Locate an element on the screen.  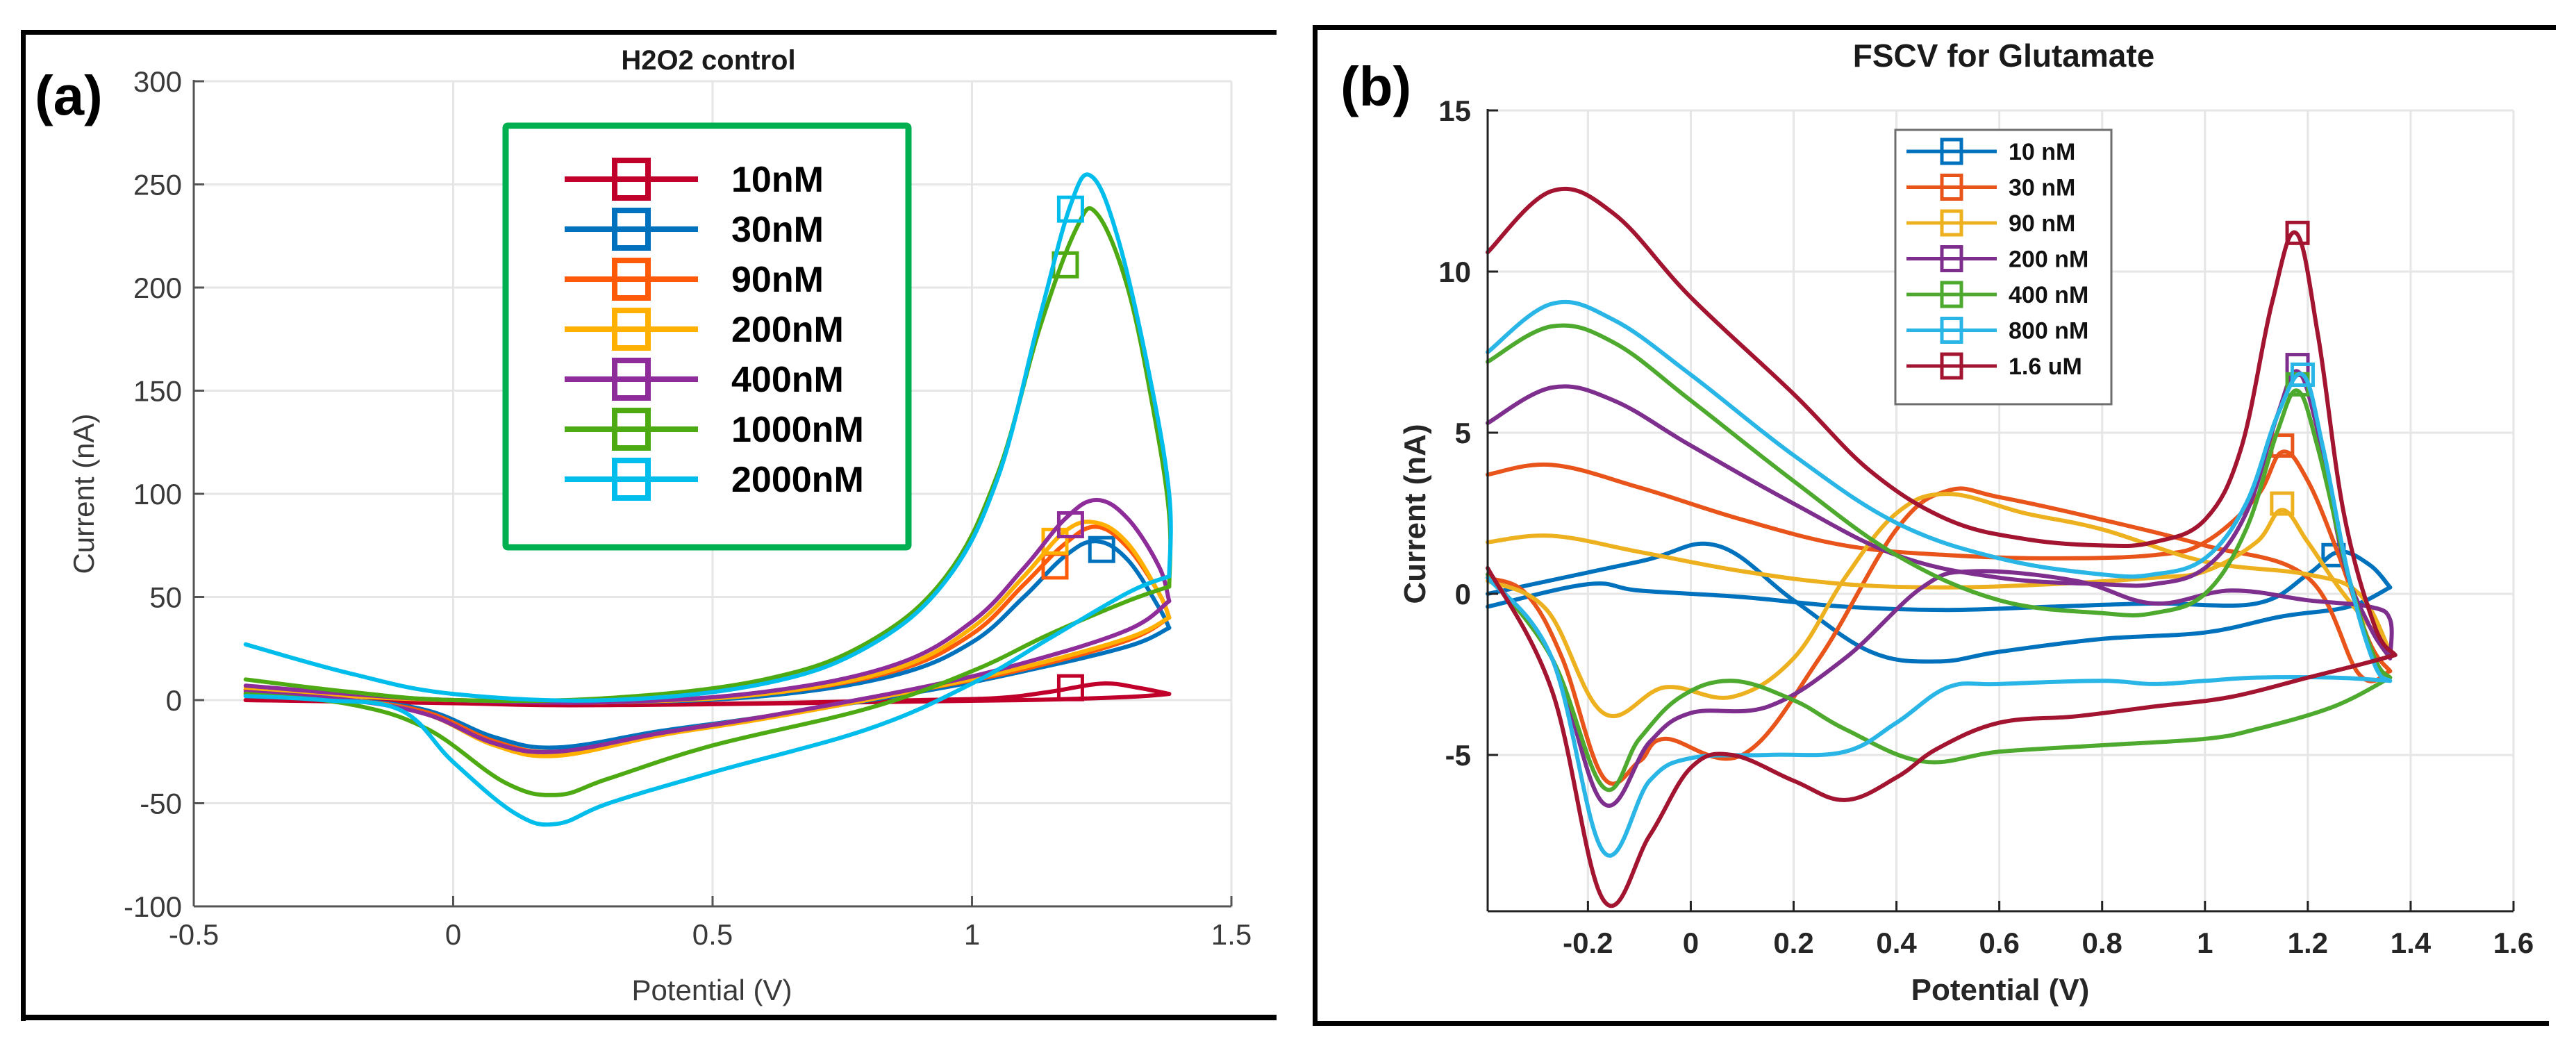
chart-b-title: FSCV for Glutamate is located at coordinates (2004, 56).